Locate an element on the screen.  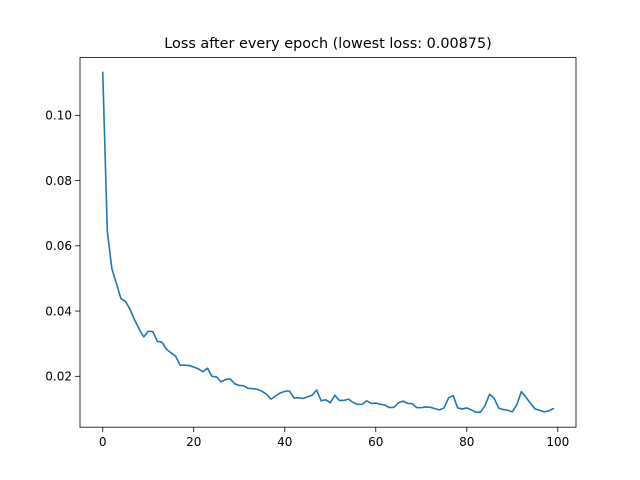
x-tick-label: 100 is located at coordinates (557, 442).